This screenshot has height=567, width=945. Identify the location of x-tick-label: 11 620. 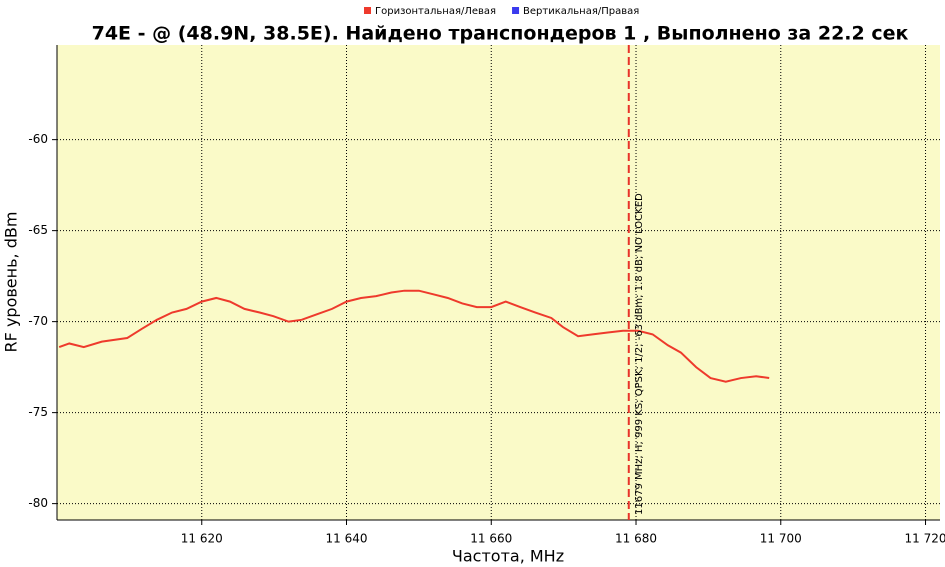
(202, 539).